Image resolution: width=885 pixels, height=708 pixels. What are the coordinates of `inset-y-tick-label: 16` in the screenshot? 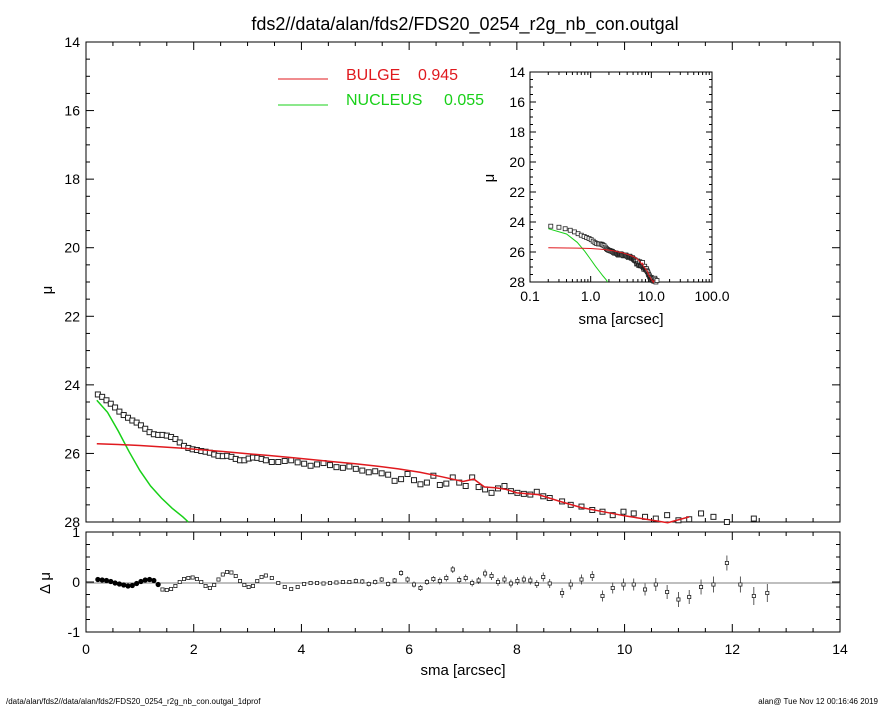 It's located at (517, 102).